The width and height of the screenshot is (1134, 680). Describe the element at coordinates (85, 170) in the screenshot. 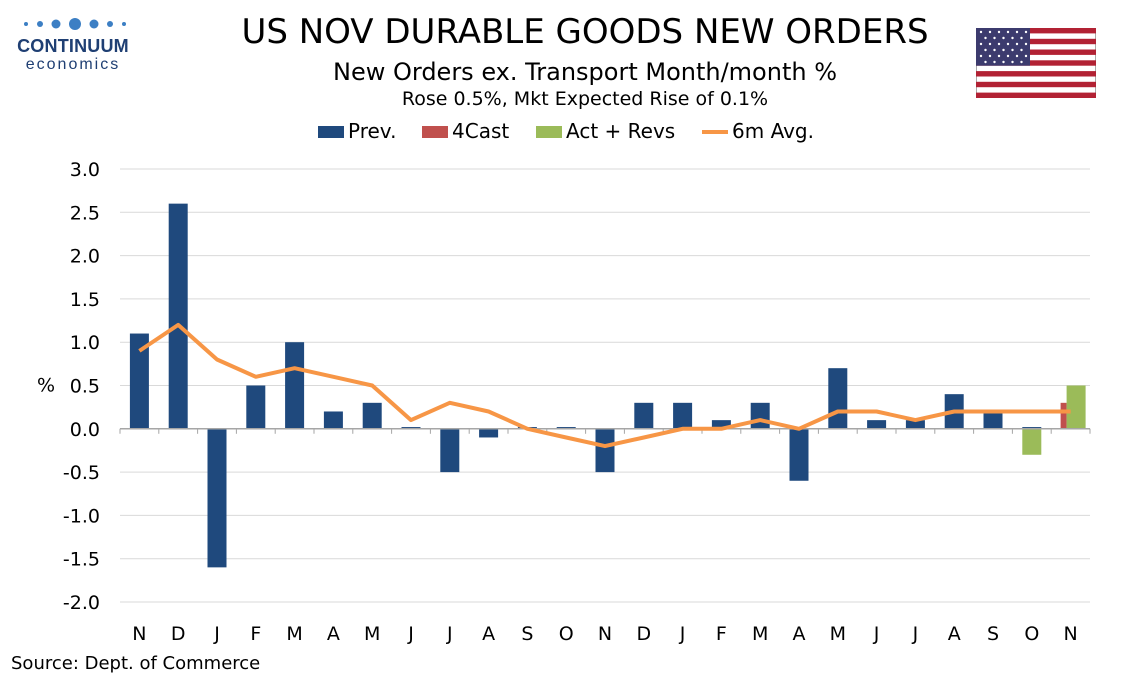

I see `y-tick-label: 3.0` at that location.